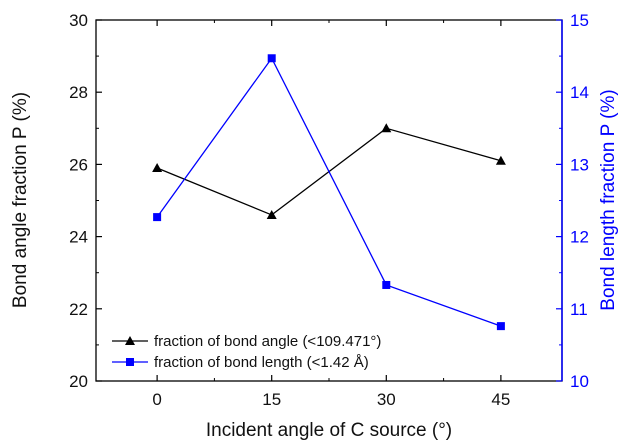 Image resolution: width=624 pixels, height=443 pixels. Describe the element at coordinates (78, 92) in the screenshot. I see `y-tick-label: 28` at that location.